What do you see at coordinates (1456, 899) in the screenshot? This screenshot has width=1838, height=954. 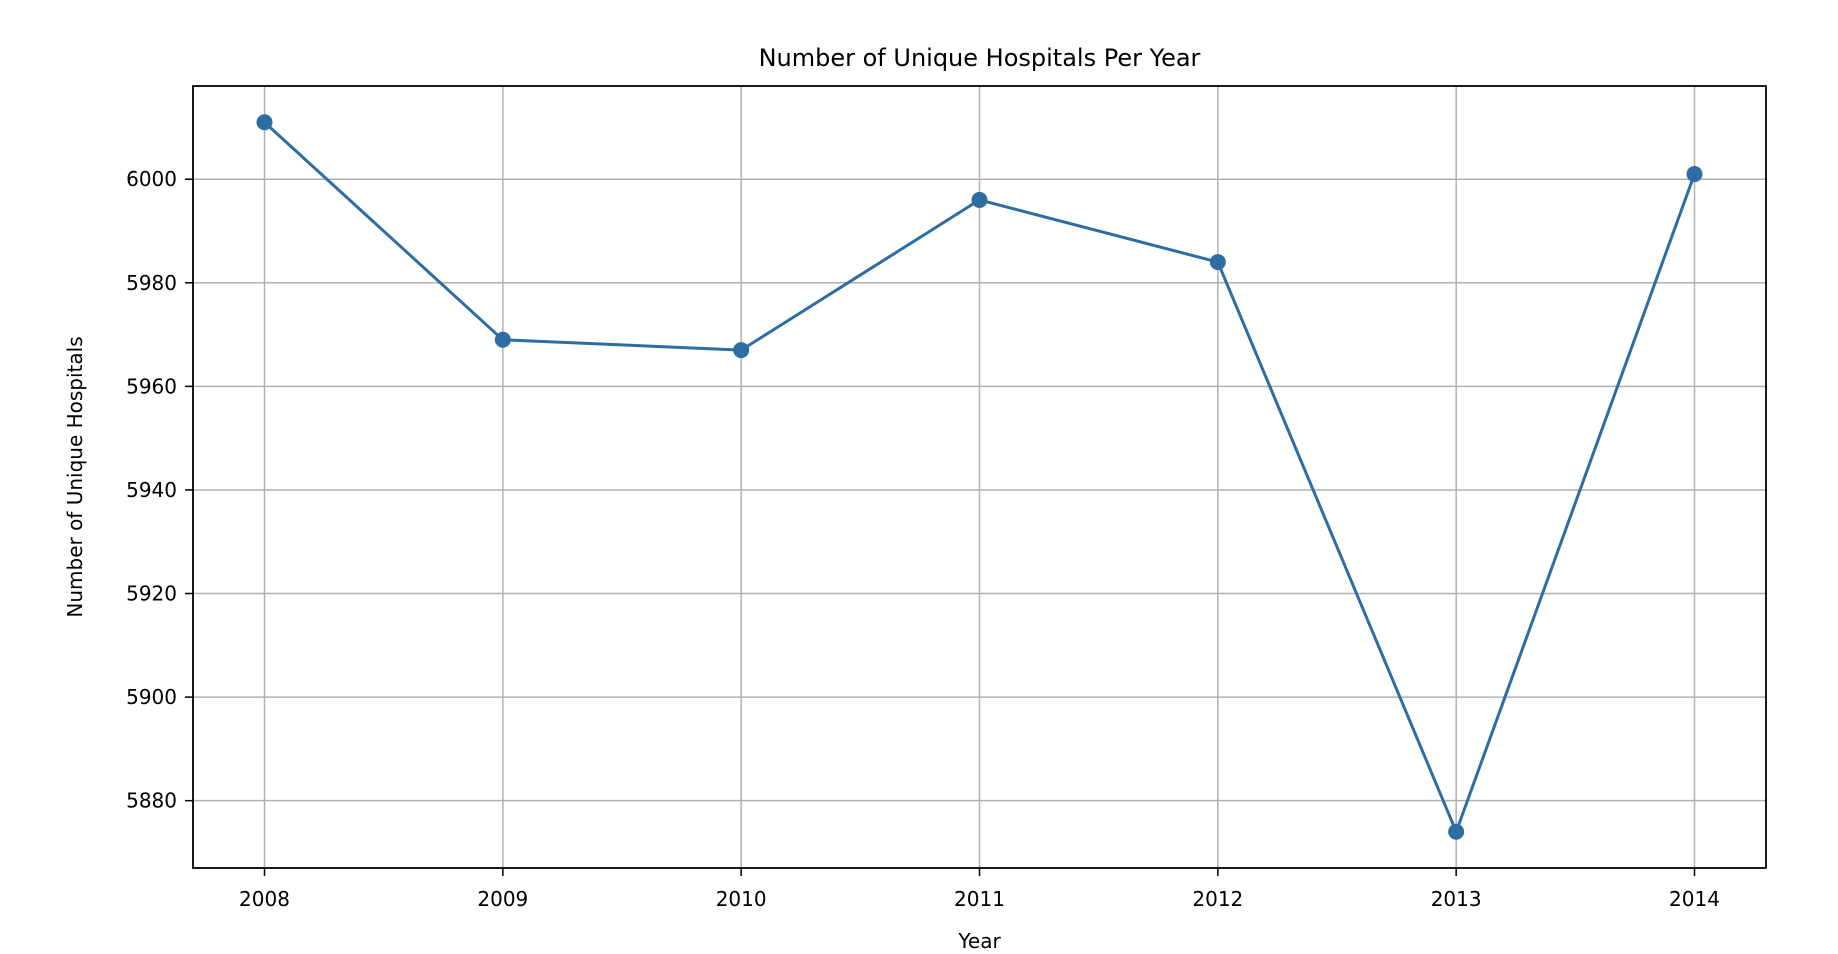 I see `x-tick-label: 2013` at bounding box center [1456, 899].